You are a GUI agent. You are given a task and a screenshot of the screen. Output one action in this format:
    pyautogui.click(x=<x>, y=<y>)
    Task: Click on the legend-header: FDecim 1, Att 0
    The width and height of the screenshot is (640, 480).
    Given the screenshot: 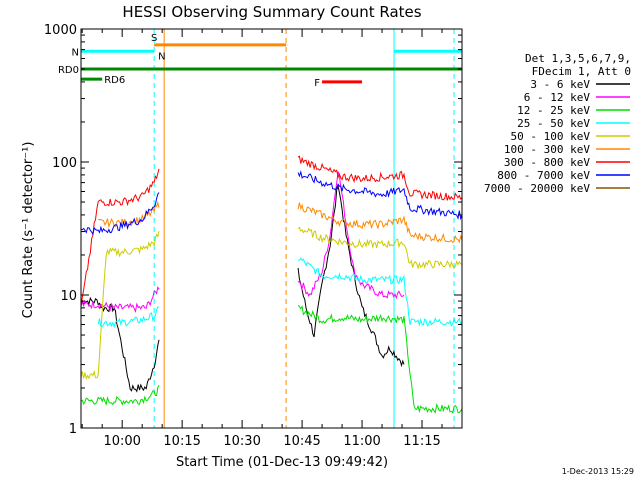 What is the action you would take?
    pyautogui.click(x=581, y=71)
    